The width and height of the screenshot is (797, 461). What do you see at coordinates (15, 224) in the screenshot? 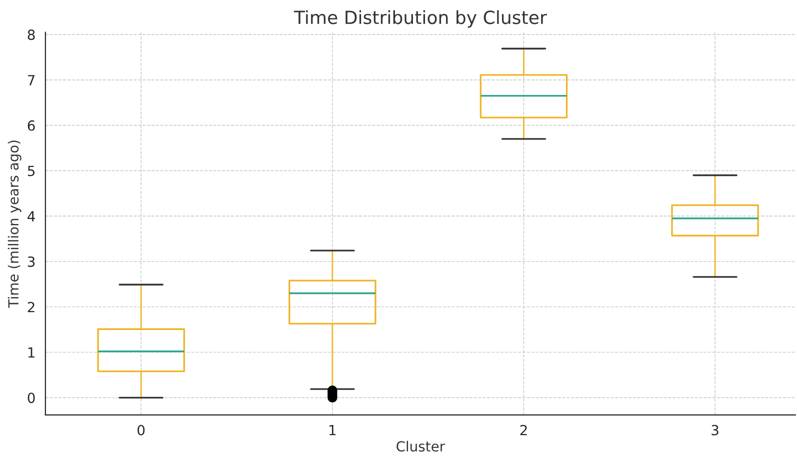
I see `y-axis-title: Time (million years ago)` at bounding box center [15, 224].